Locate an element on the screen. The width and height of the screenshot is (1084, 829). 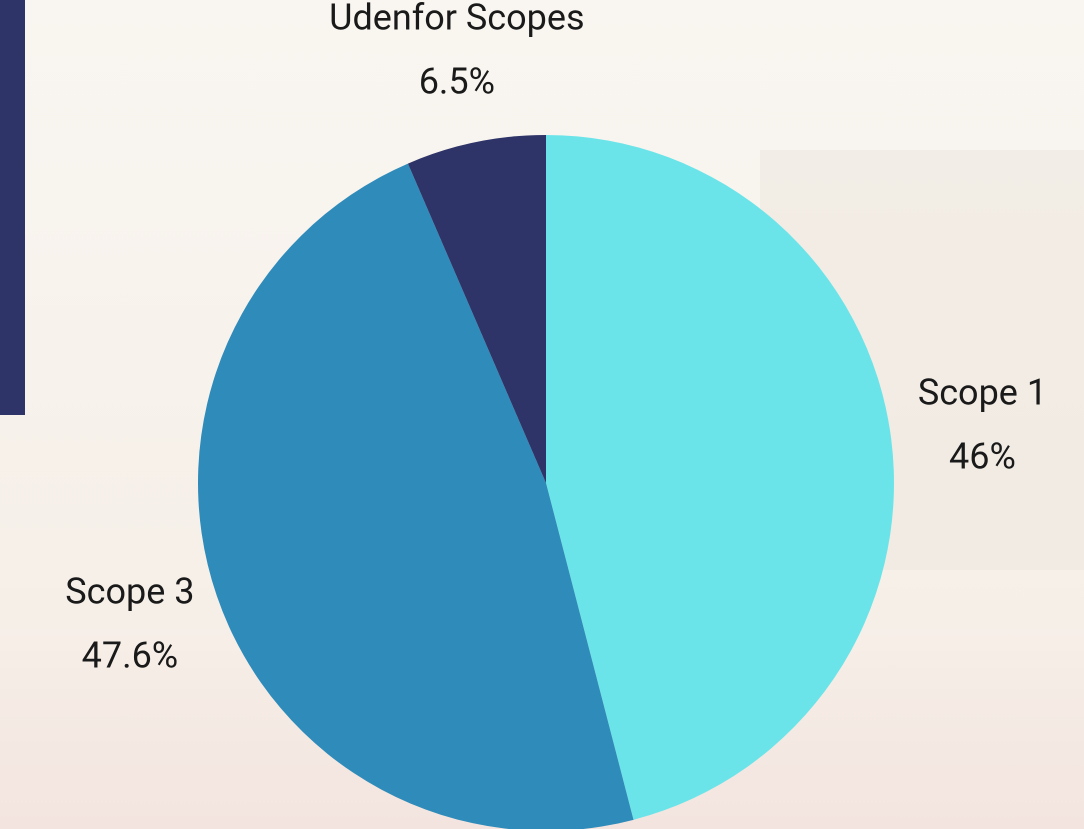
slice-label: Scope 3 is located at coordinates (129, 592).